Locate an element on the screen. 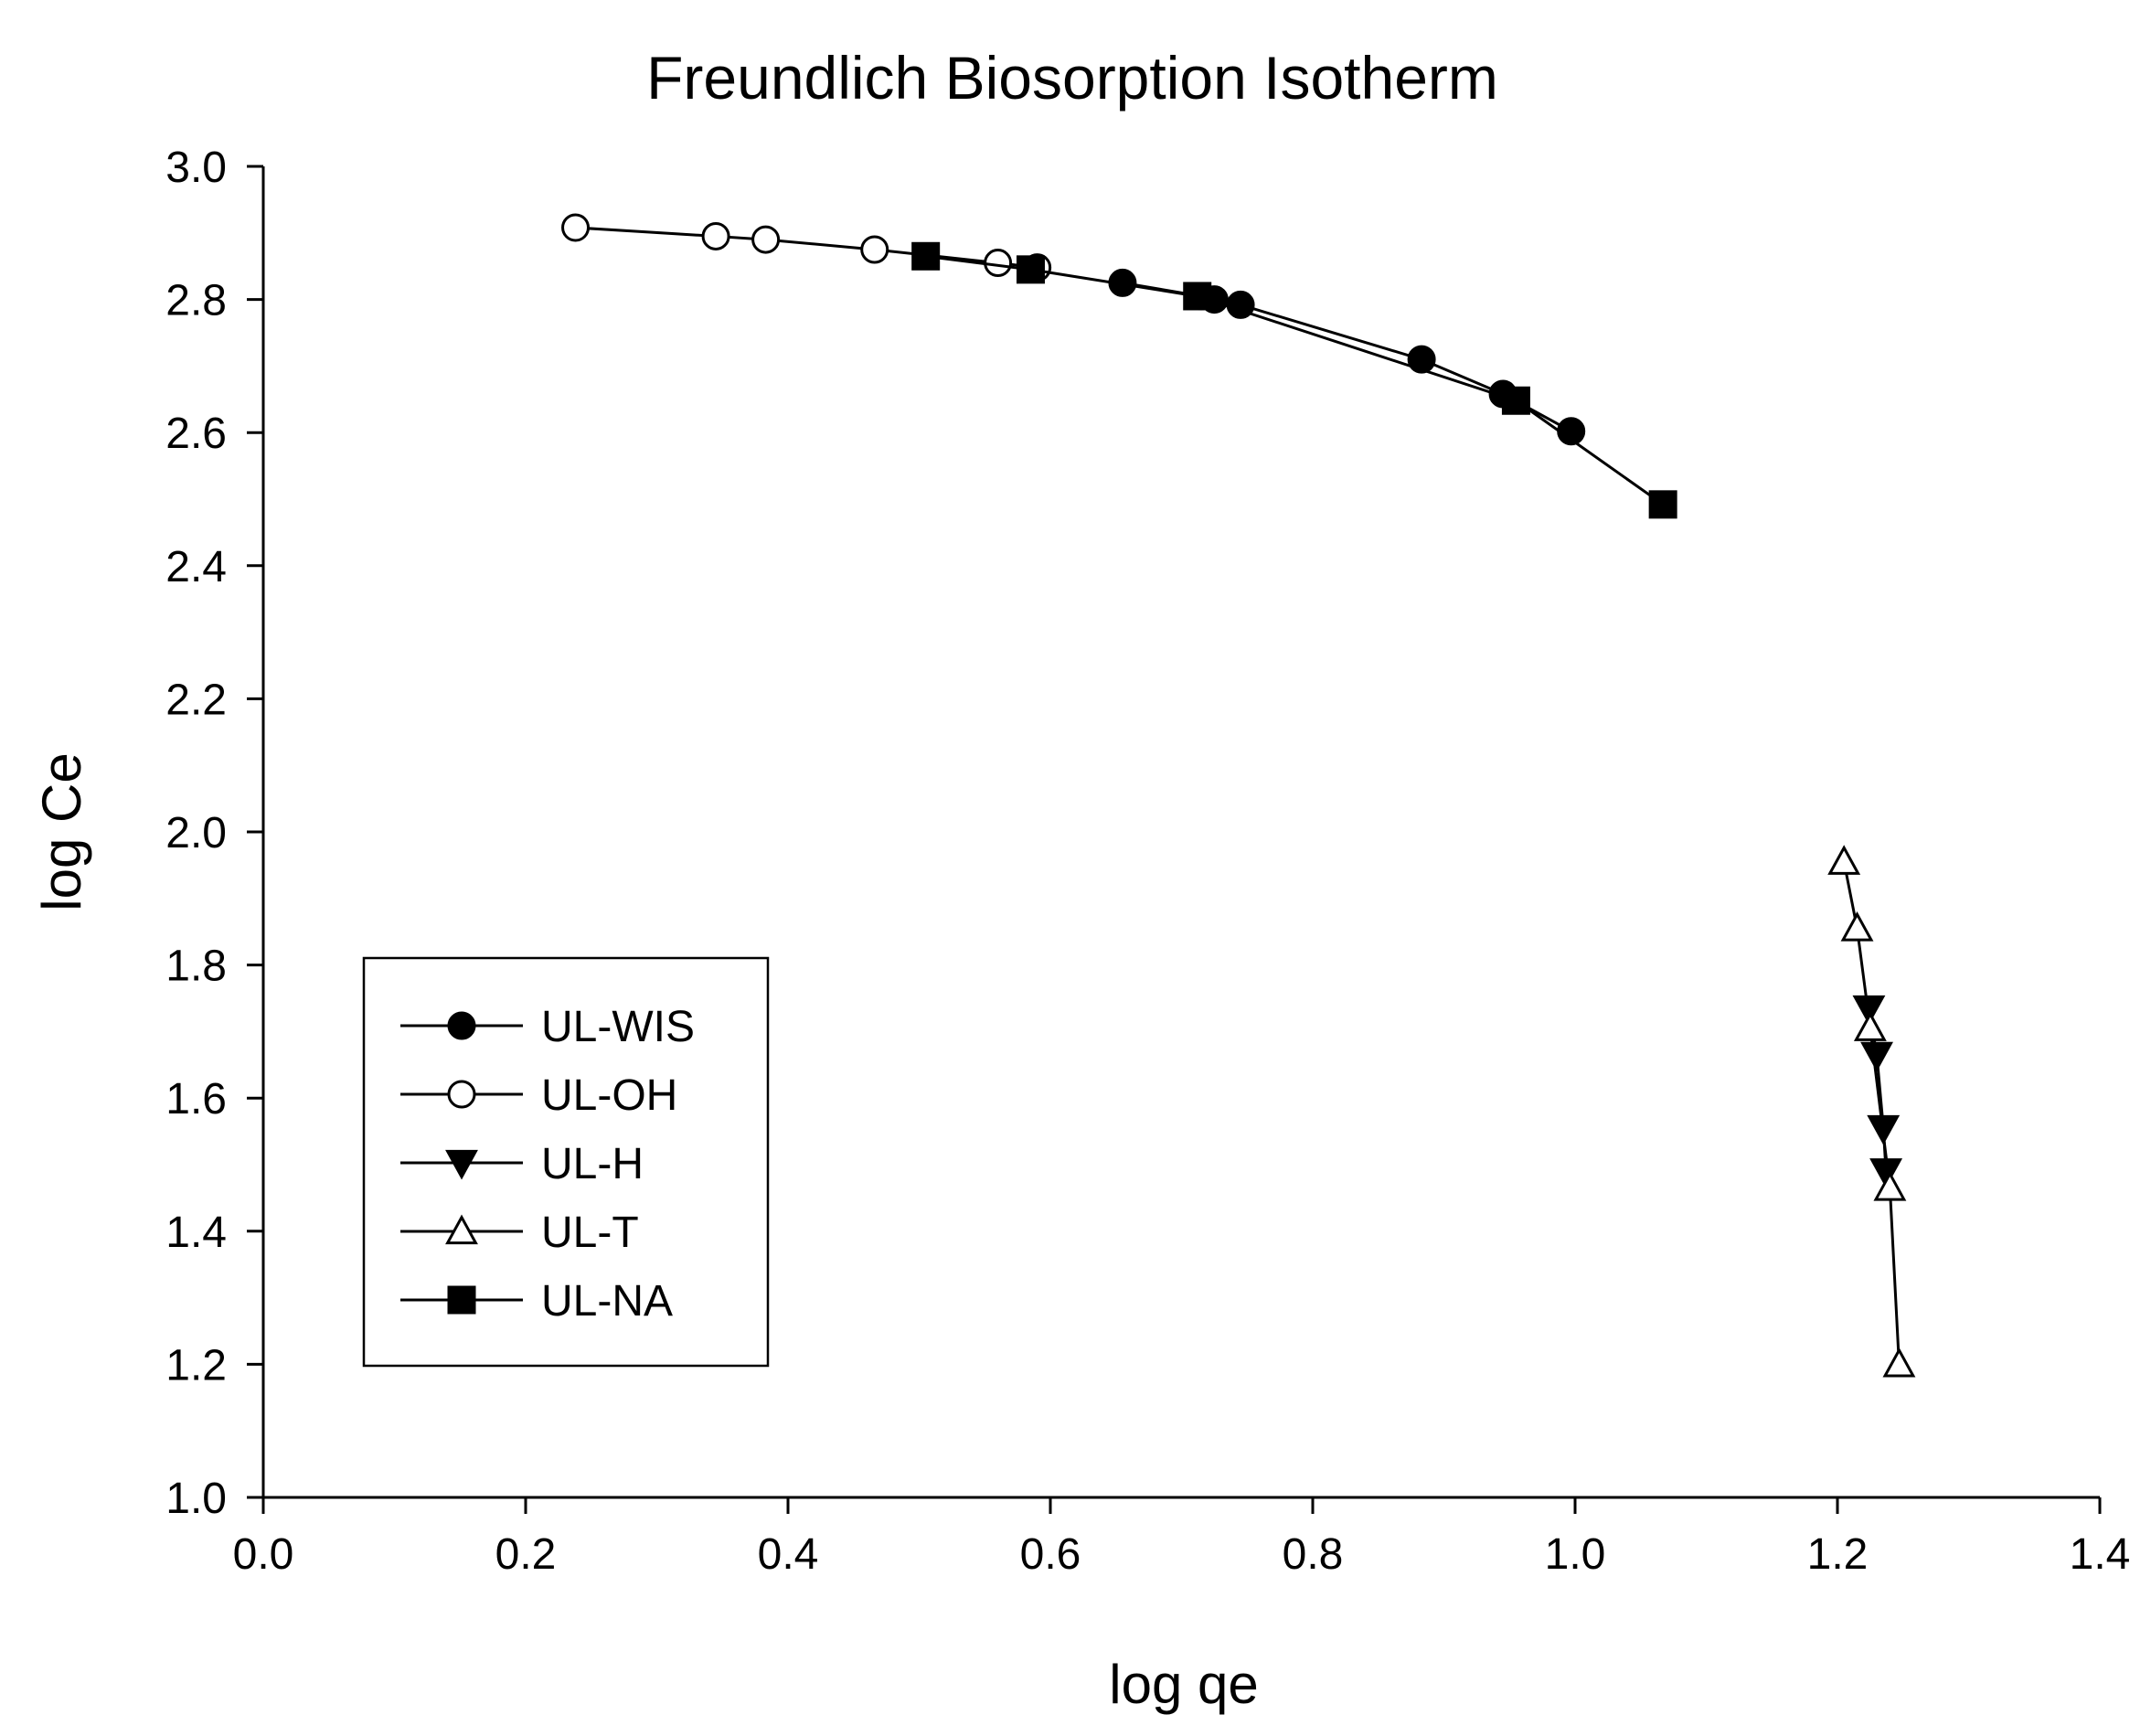 The image size is (2151, 1736). y-tick-label: 2.4 is located at coordinates (196, 567).